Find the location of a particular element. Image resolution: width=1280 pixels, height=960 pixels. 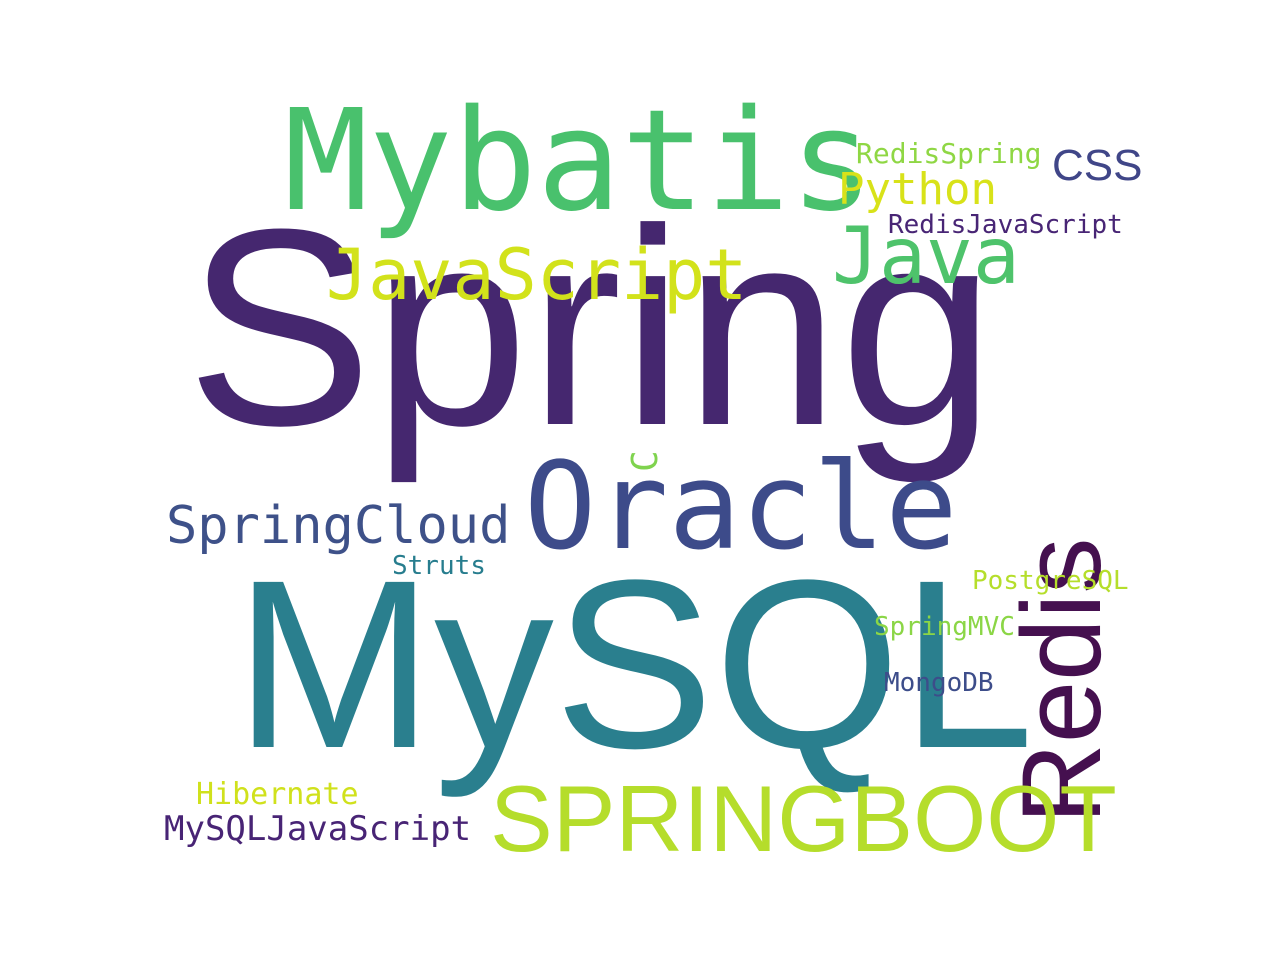

word-postgresql: PostgreSQL is located at coordinates (1050, 581).